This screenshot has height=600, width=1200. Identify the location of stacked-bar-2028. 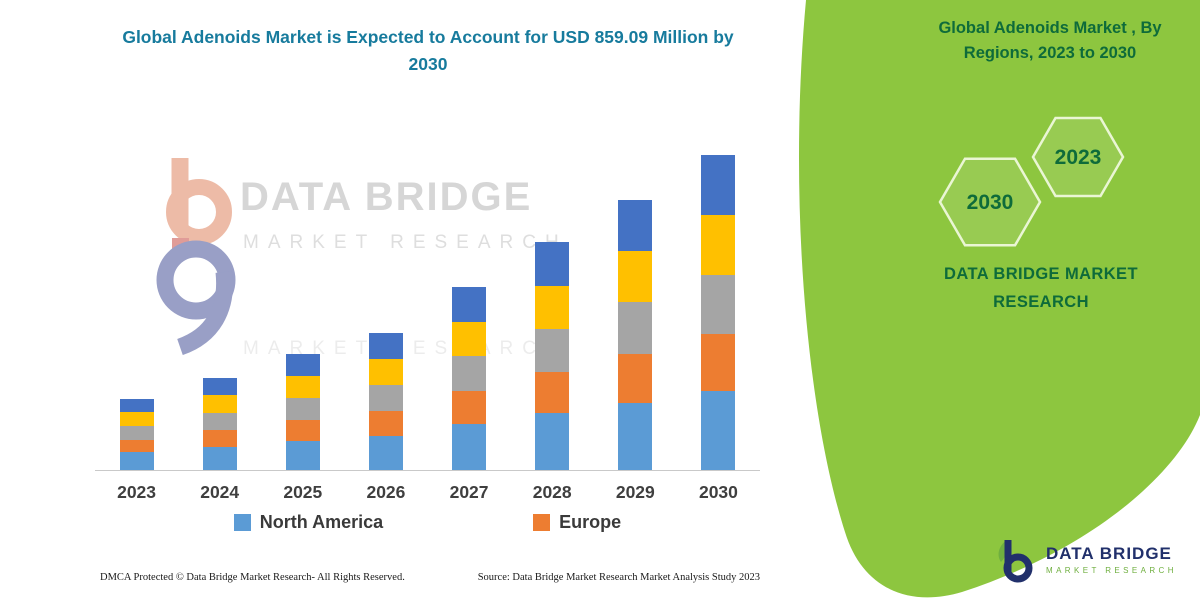
(552, 356).